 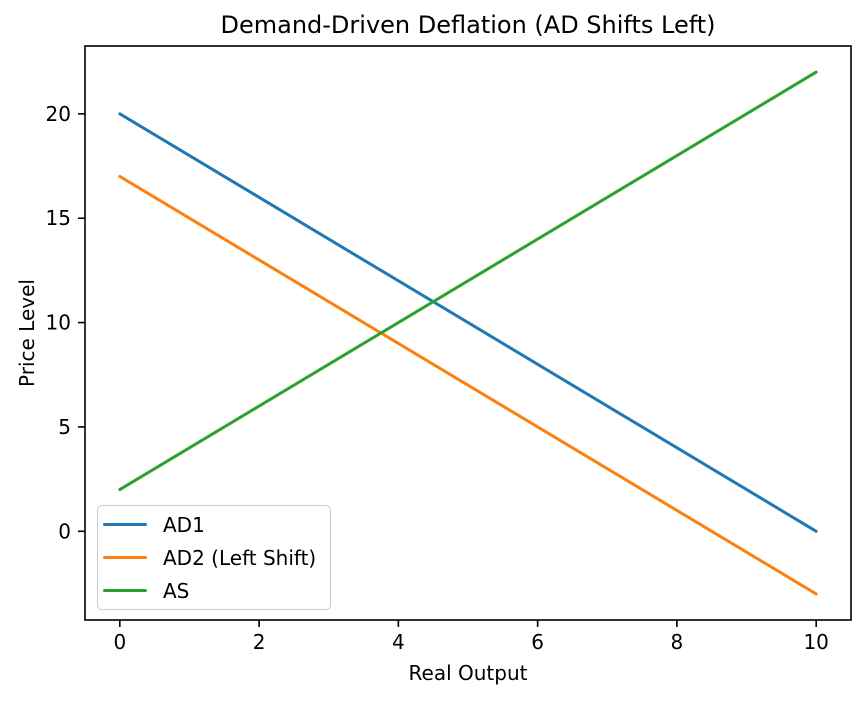 I want to click on legend-label: AD2 (Left Shift), so click(x=240, y=557).